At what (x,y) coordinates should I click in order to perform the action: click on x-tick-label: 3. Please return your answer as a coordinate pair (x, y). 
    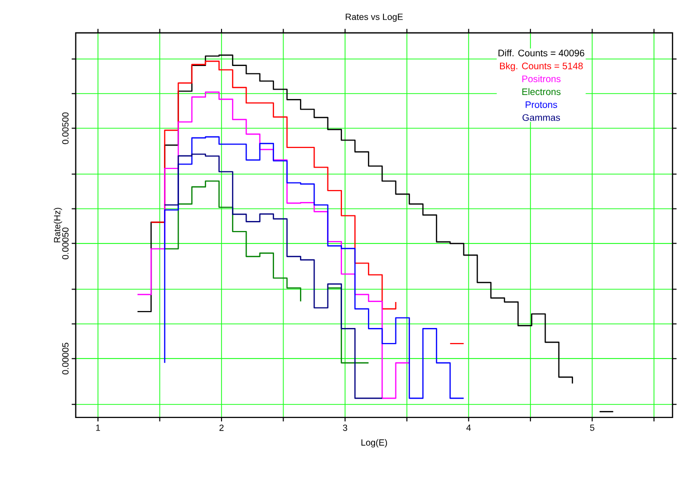
    Looking at the image, I should click on (345, 427).